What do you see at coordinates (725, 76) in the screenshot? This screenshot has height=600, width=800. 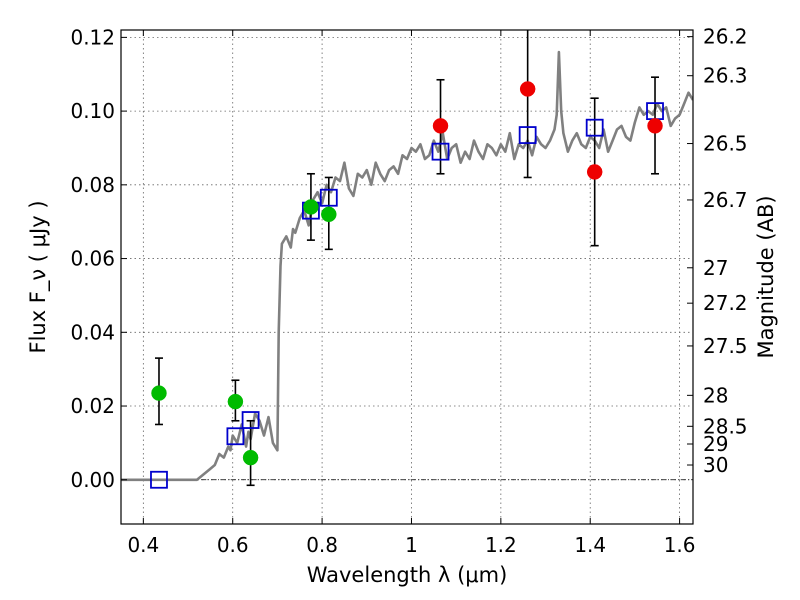 I see `y2-tick-label: 26.3` at bounding box center [725, 76].